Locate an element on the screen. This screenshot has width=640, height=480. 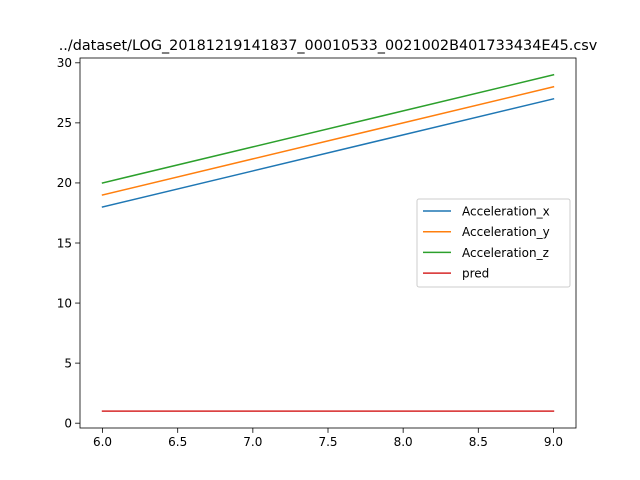
legend-box is located at coordinates (493, 243).